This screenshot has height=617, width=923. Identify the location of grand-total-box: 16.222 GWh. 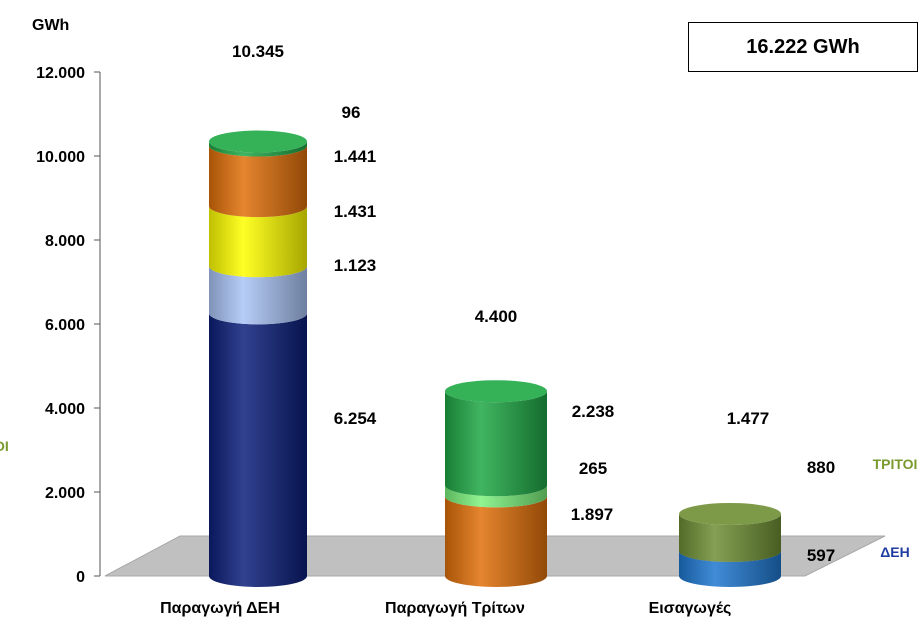
(803, 47).